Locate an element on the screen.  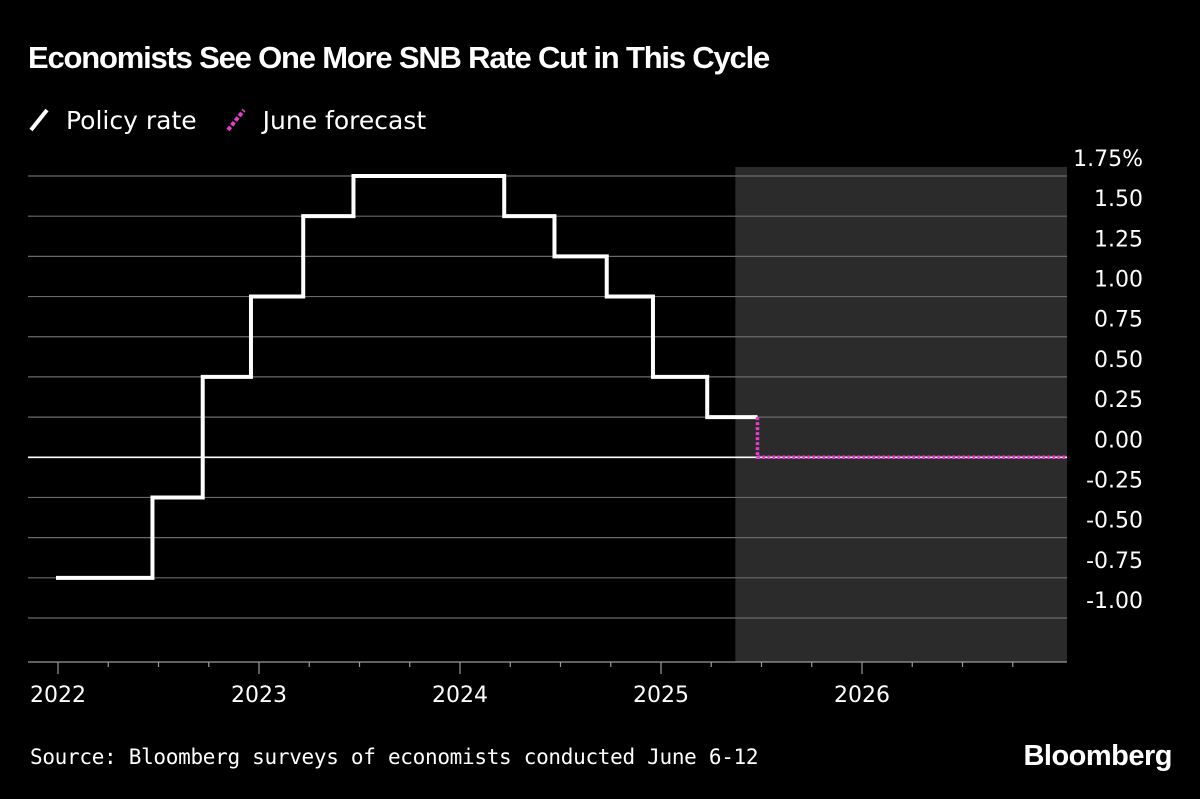
y-tick-label: -1.00 is located at coordinates (1114, 601).